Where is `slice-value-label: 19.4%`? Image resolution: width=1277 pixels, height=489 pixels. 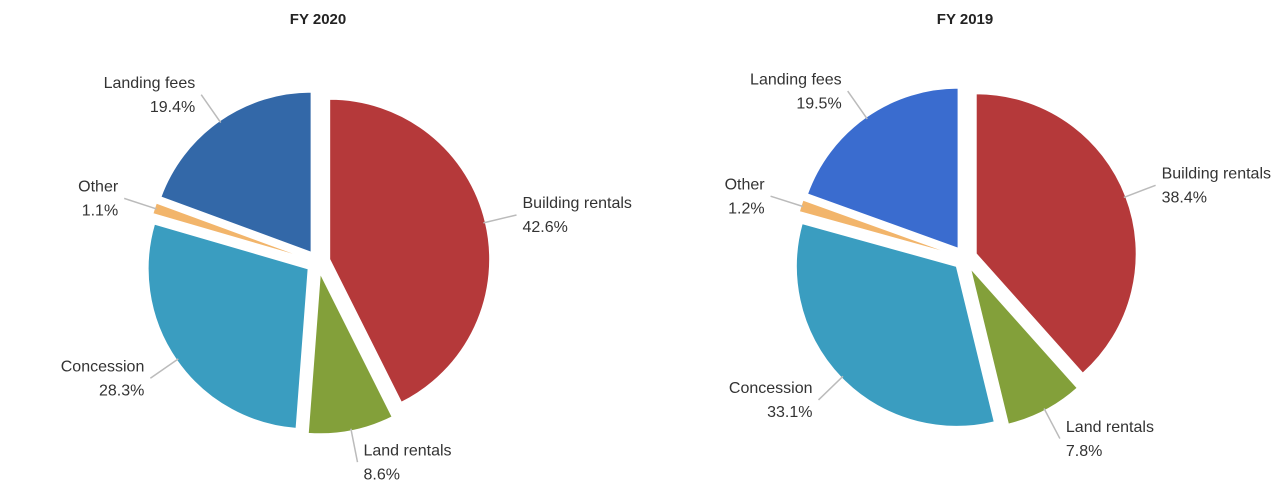 slice-value-label: 19.4% is located at coordinates (172, 107).